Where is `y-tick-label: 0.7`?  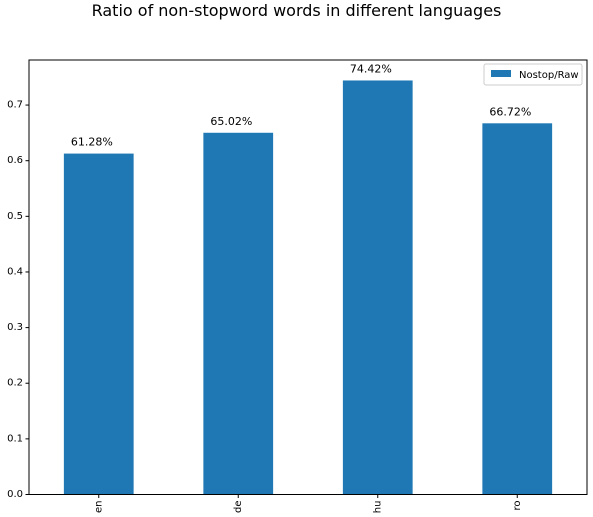 y-tick-label: 0.7 is located at coordinates (15, 105).